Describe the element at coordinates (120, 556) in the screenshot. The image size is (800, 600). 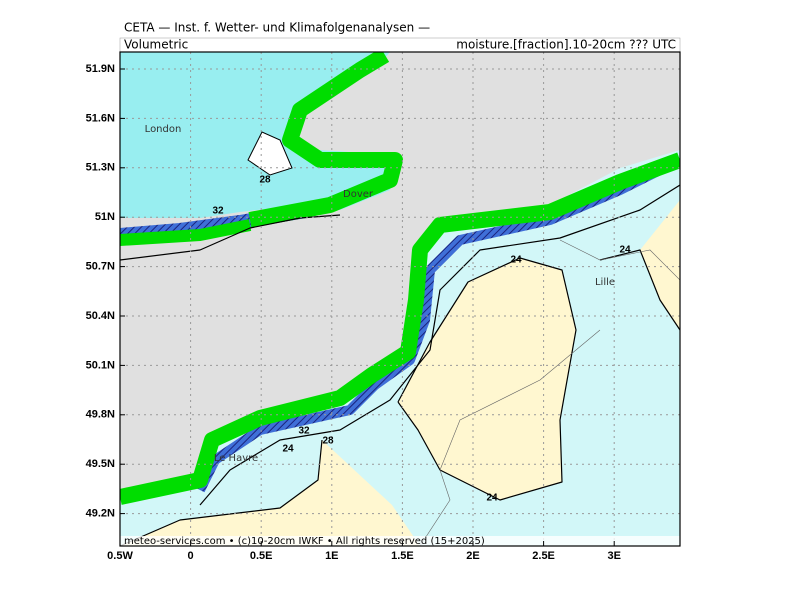
I see `x-tick-label: 0.5W` at that location.